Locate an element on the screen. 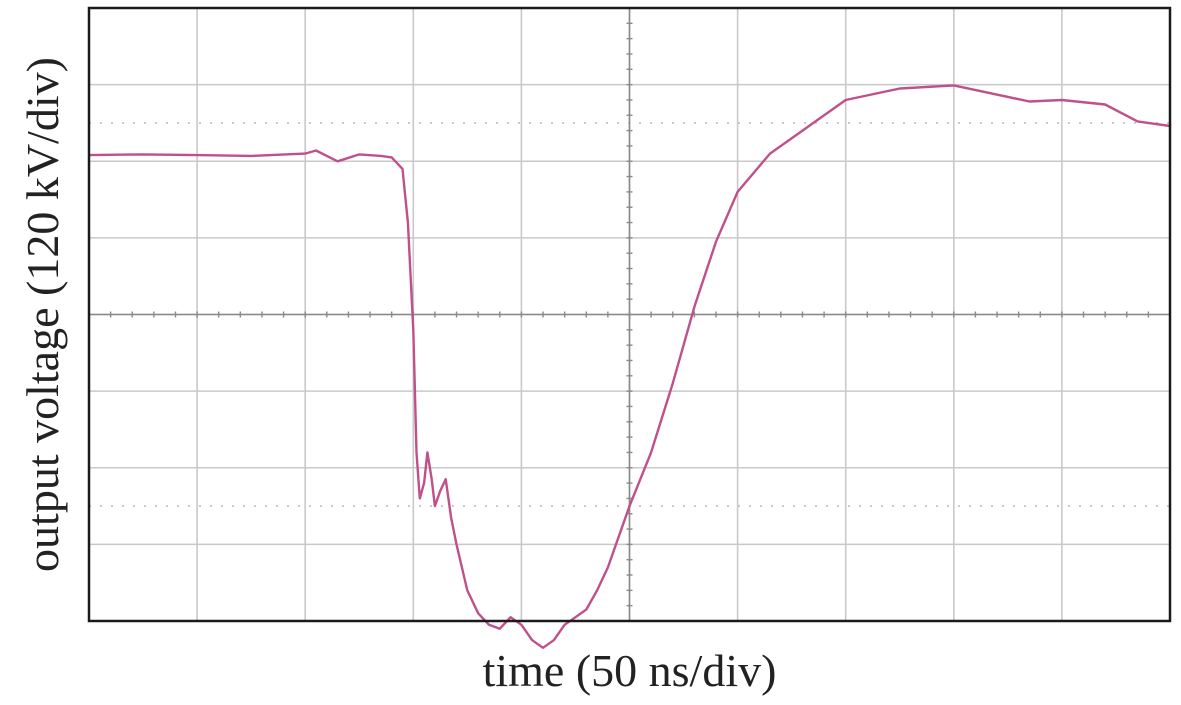 The image size is (1181, 705). y-axis-title: output voltage (120 kV/div) is located at coordinates (42, 314).